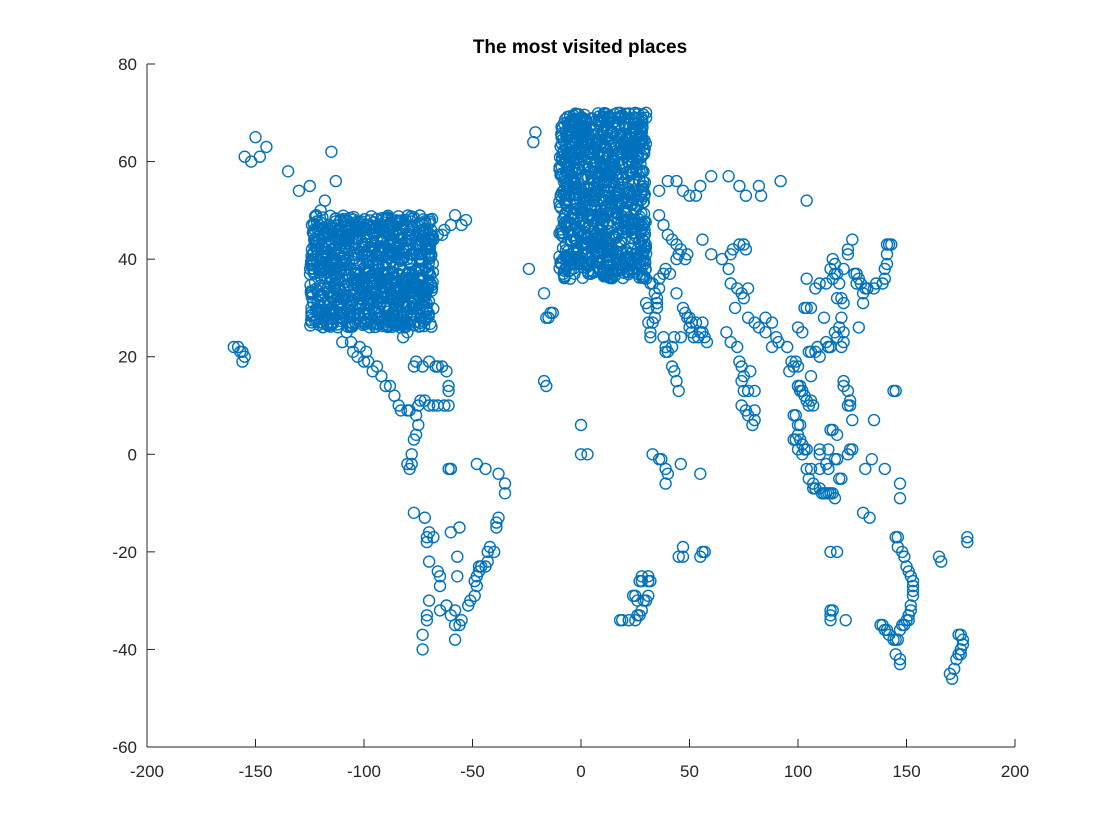 The image size is (1120, 840). Describe the element at coordinates (689, 771) in the screenshot. I see `x-tick-label: 50` at that location.